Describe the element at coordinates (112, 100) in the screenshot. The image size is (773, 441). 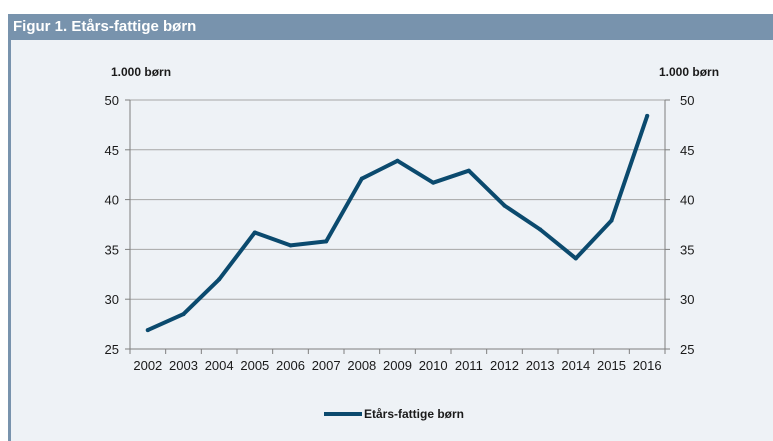
I see `y-tick-label-left: 50` at that location.